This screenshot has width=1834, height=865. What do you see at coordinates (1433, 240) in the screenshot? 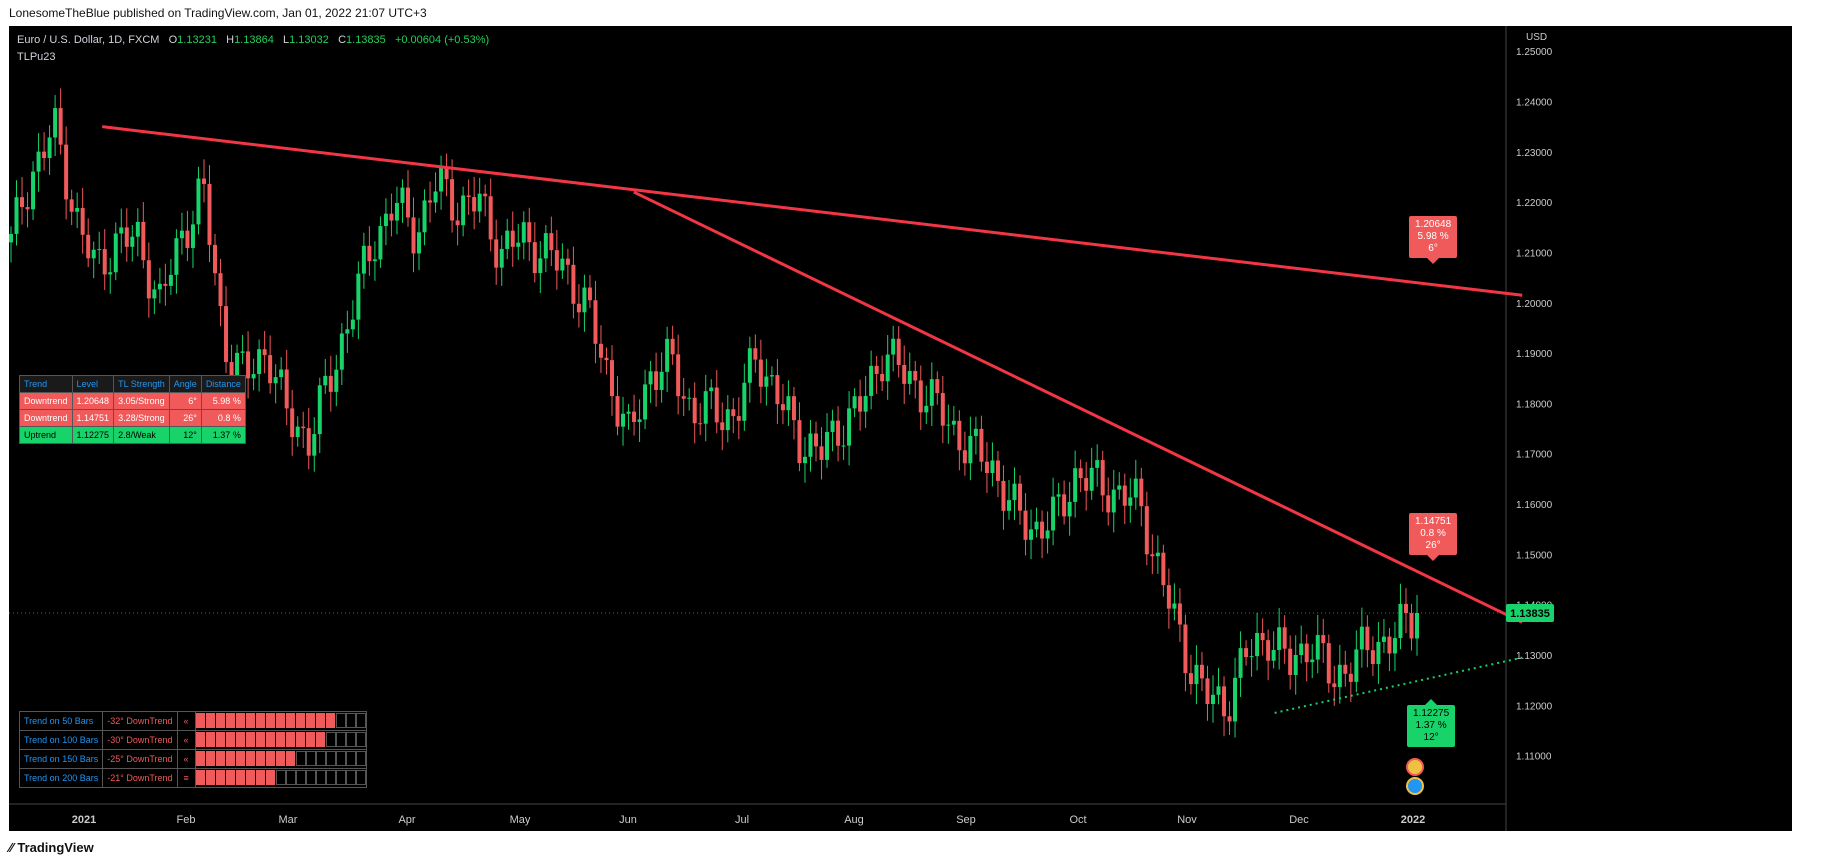
I see `trendline-callout: 1.20648 5.98 % 6°` at bounding box center [1433, 240].